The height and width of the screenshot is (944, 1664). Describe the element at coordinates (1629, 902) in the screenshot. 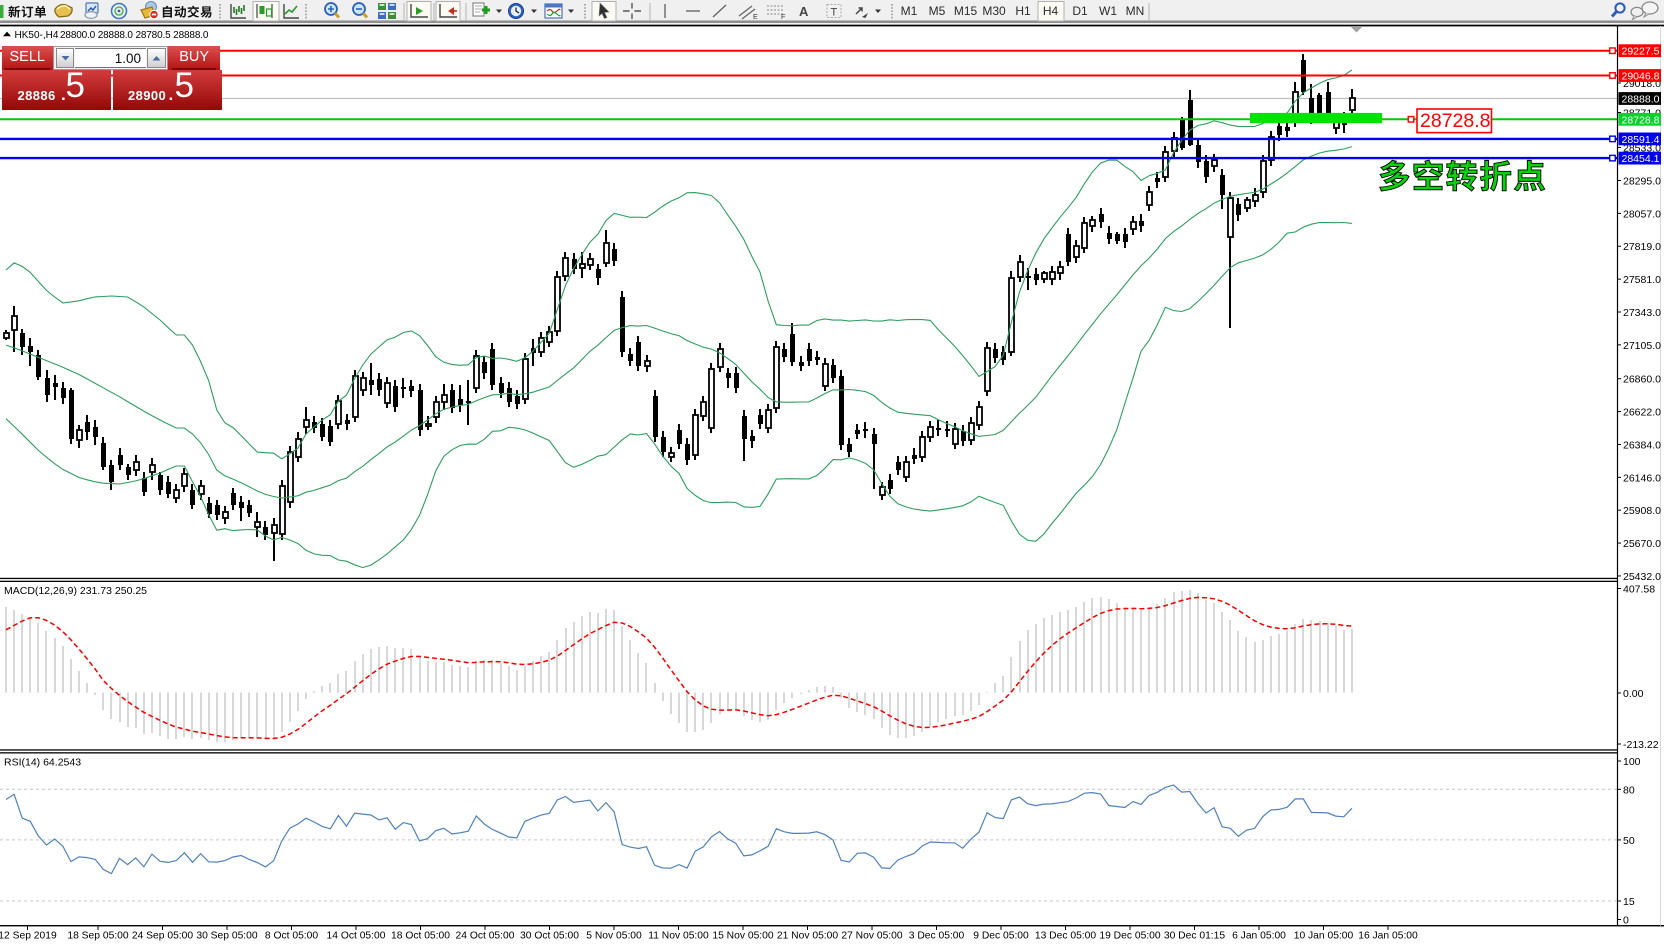

I see `svg-text: 15` at that location.